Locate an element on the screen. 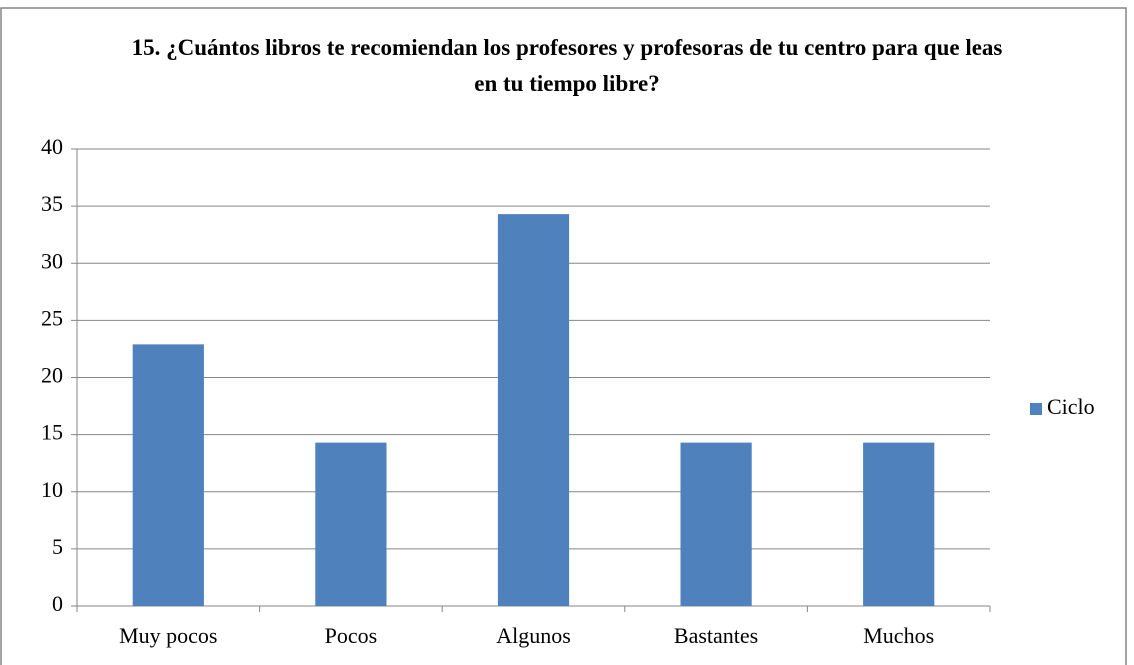 The width and height of the screenshot is (1134, 665). y-tick-label: 0 is located at coordinates (57, 603).